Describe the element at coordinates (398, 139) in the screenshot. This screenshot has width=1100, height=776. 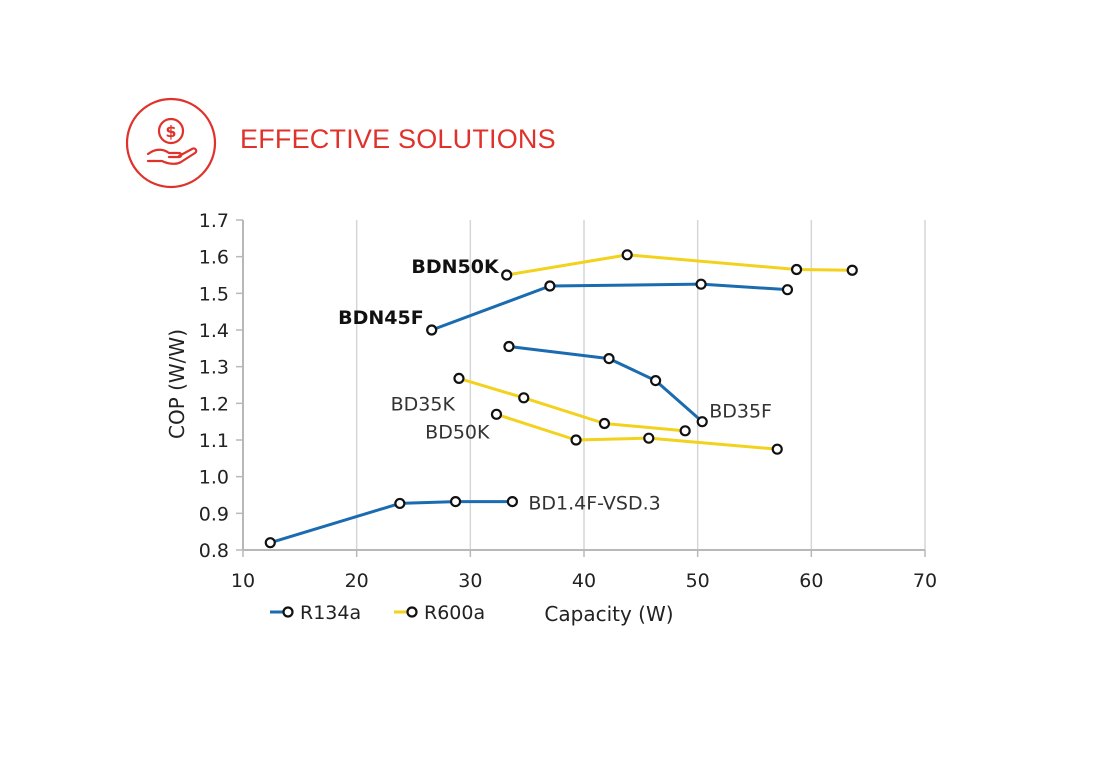
I see `page-title: EFFECTIVE SOLUTIONS` at that location.